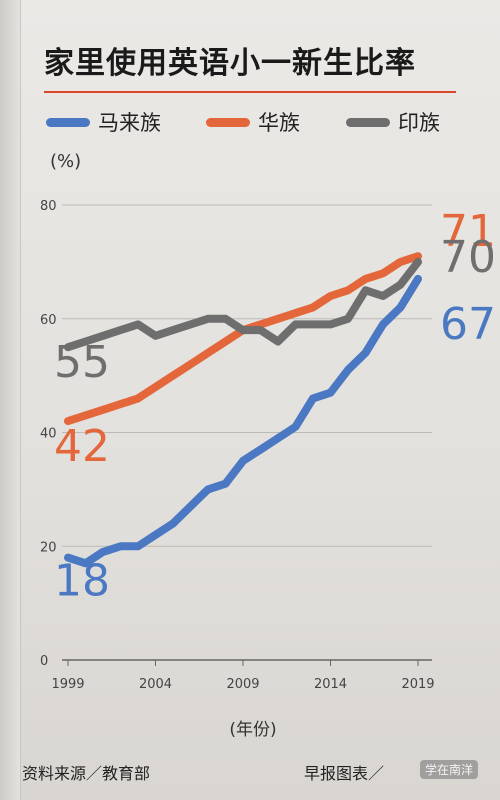 Image resolution: width=500 pixels, height=800 pixels. I want to click on chart-title: 家里使用英语小一新生比率, so click(230, 63).